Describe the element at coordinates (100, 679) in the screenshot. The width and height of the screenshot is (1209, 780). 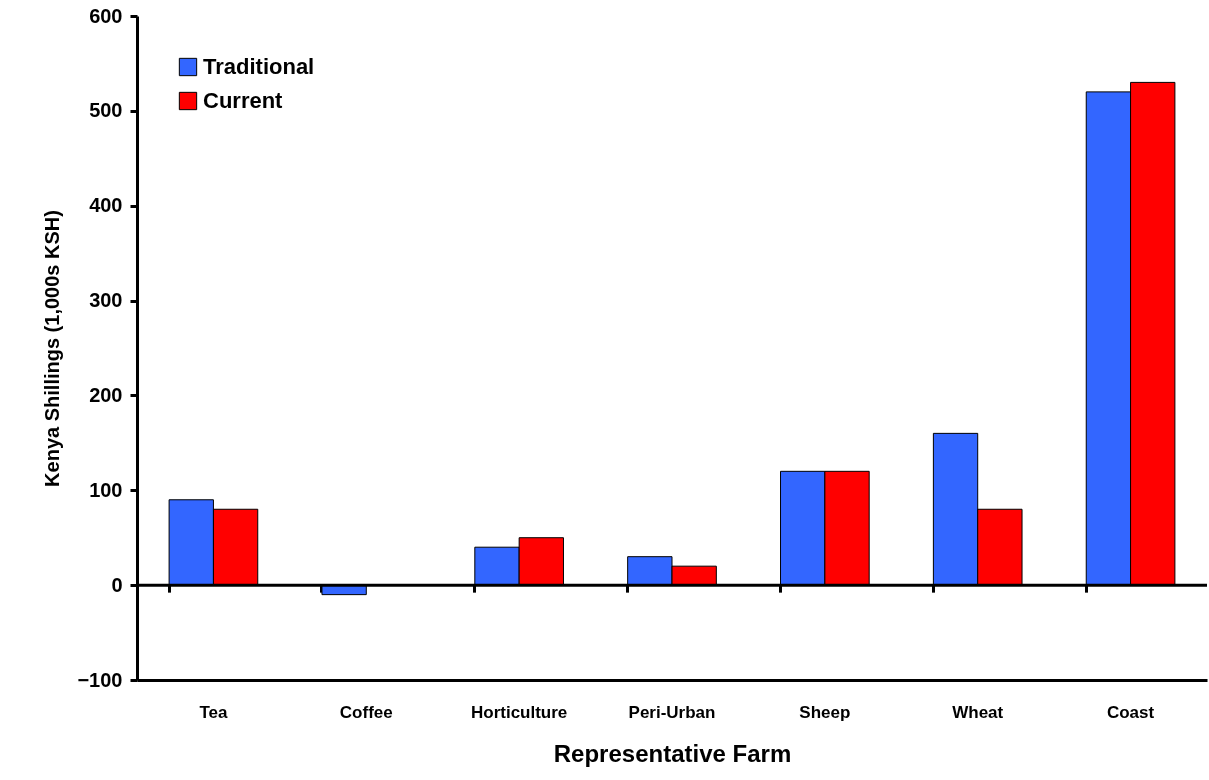
I see `y-tick-label: −100` at that location.